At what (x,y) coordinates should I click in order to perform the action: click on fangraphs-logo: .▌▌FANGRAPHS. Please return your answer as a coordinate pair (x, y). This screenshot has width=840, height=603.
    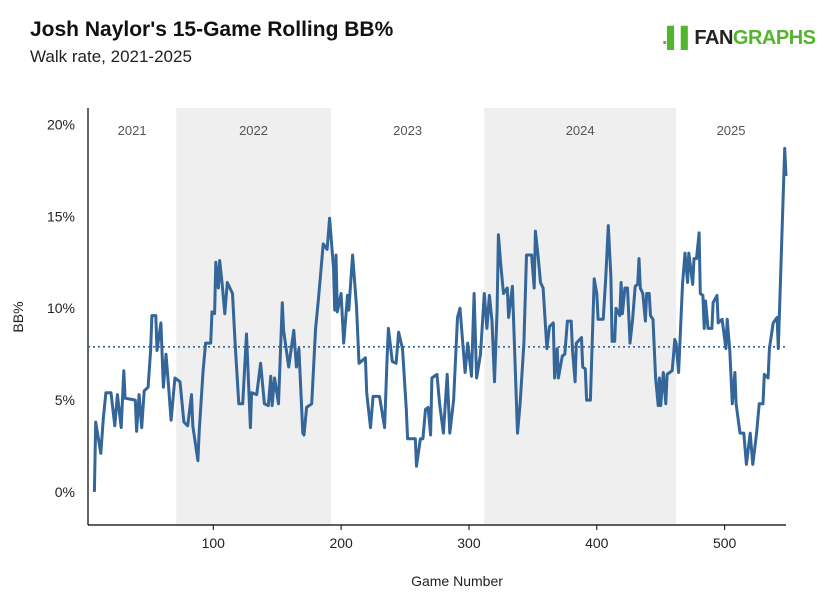
    Looking at the image, I should click on (739, 38).